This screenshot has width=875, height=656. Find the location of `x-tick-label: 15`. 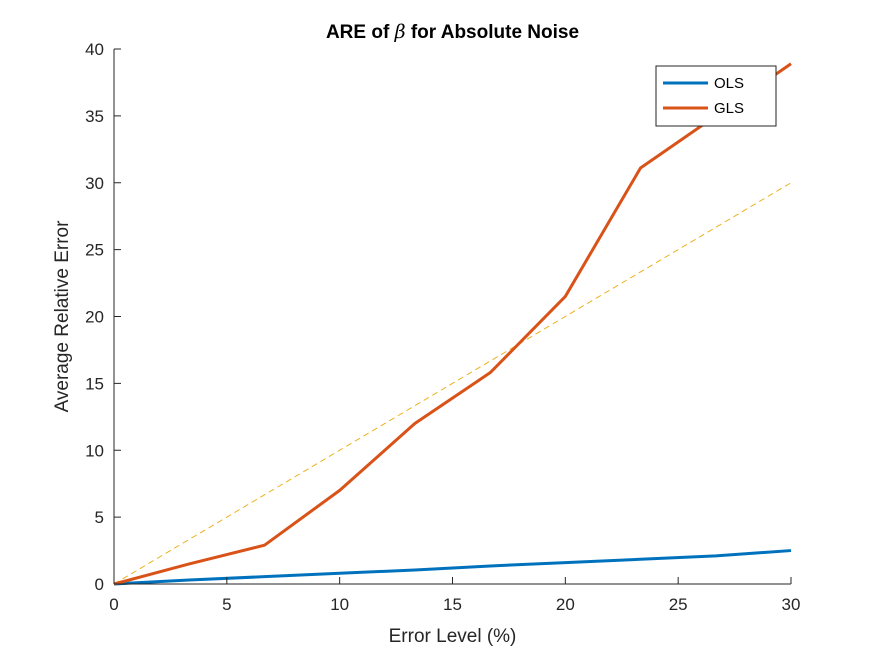

x-tick-label: 15 is located at coordinates (452, 604).